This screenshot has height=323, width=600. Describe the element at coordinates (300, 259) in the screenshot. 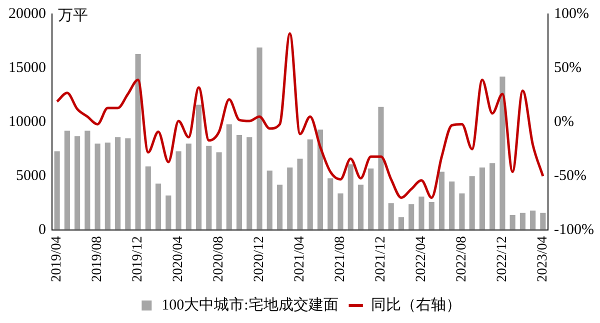

I see `x-tick-label: 2021/04` at that location.